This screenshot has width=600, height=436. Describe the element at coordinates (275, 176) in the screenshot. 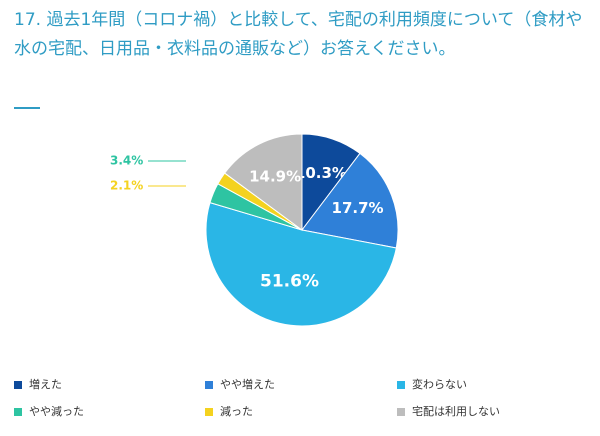

I see `data-label: 14.9%` at that location.